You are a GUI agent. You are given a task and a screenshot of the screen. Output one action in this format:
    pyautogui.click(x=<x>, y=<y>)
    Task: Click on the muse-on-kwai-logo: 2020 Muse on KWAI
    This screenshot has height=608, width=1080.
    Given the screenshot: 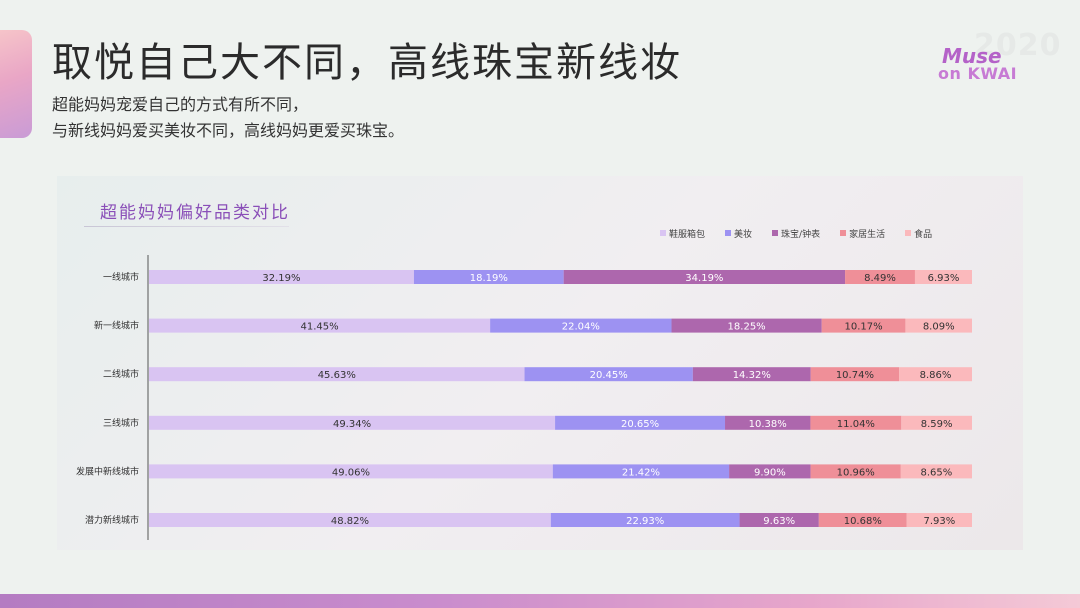 What is the action you would take?
    pyautogui.click(x=998, y=58)
    